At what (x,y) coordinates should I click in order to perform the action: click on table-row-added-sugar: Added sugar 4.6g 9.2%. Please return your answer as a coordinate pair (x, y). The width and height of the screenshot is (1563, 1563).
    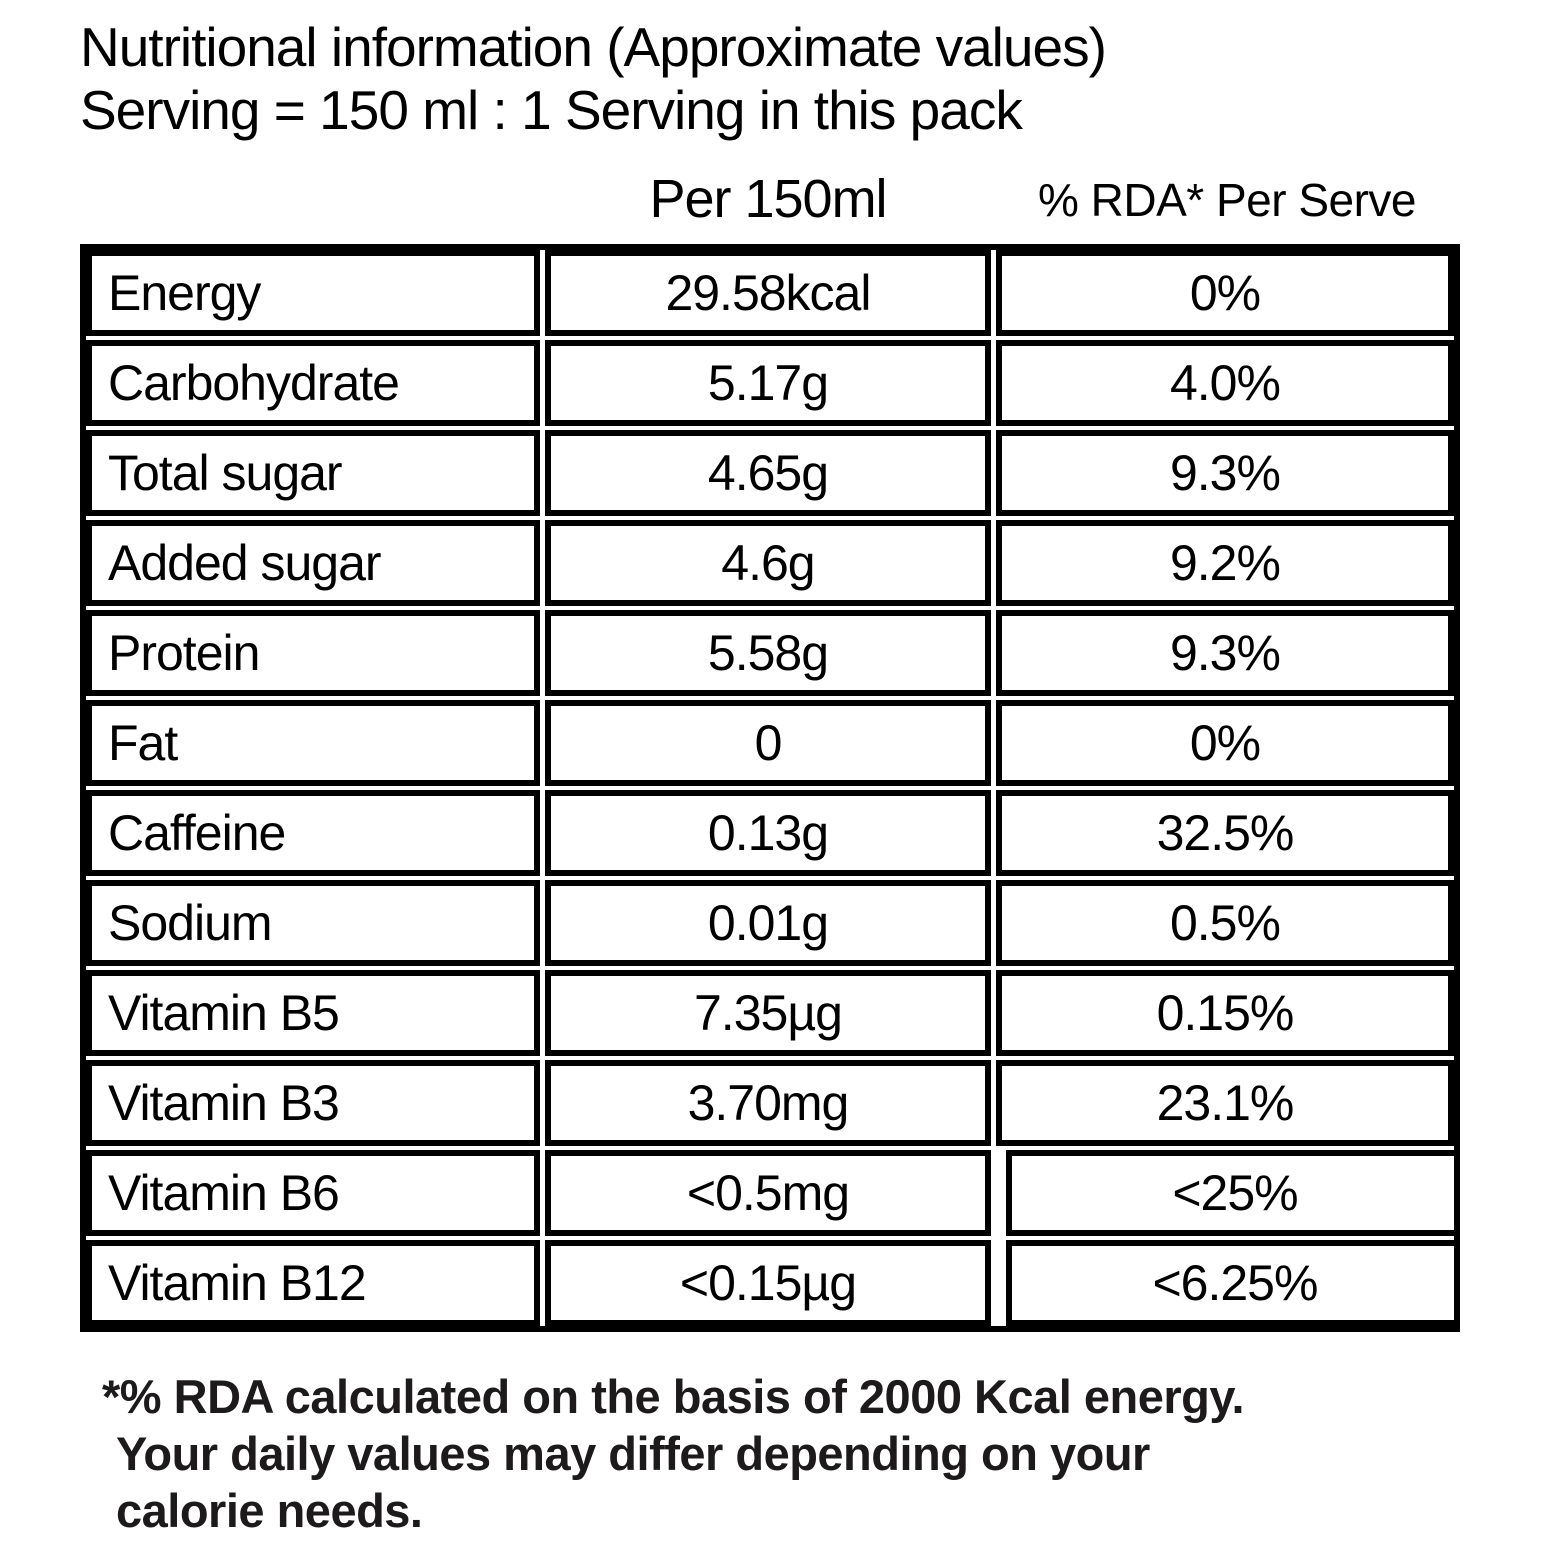
    Looking at the image, I should click on (770, 563).